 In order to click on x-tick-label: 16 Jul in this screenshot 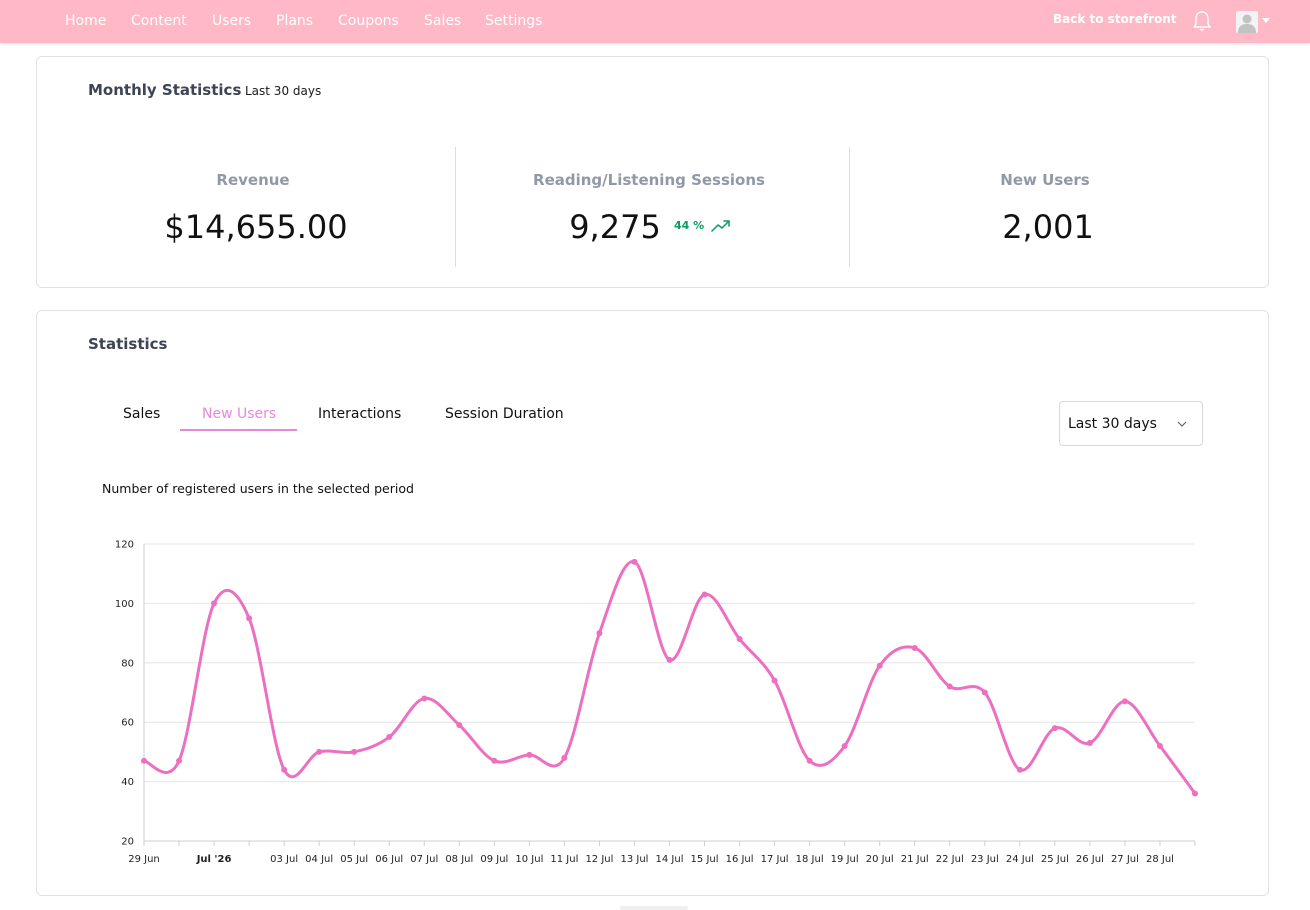, I will do `click(740, 859)`.